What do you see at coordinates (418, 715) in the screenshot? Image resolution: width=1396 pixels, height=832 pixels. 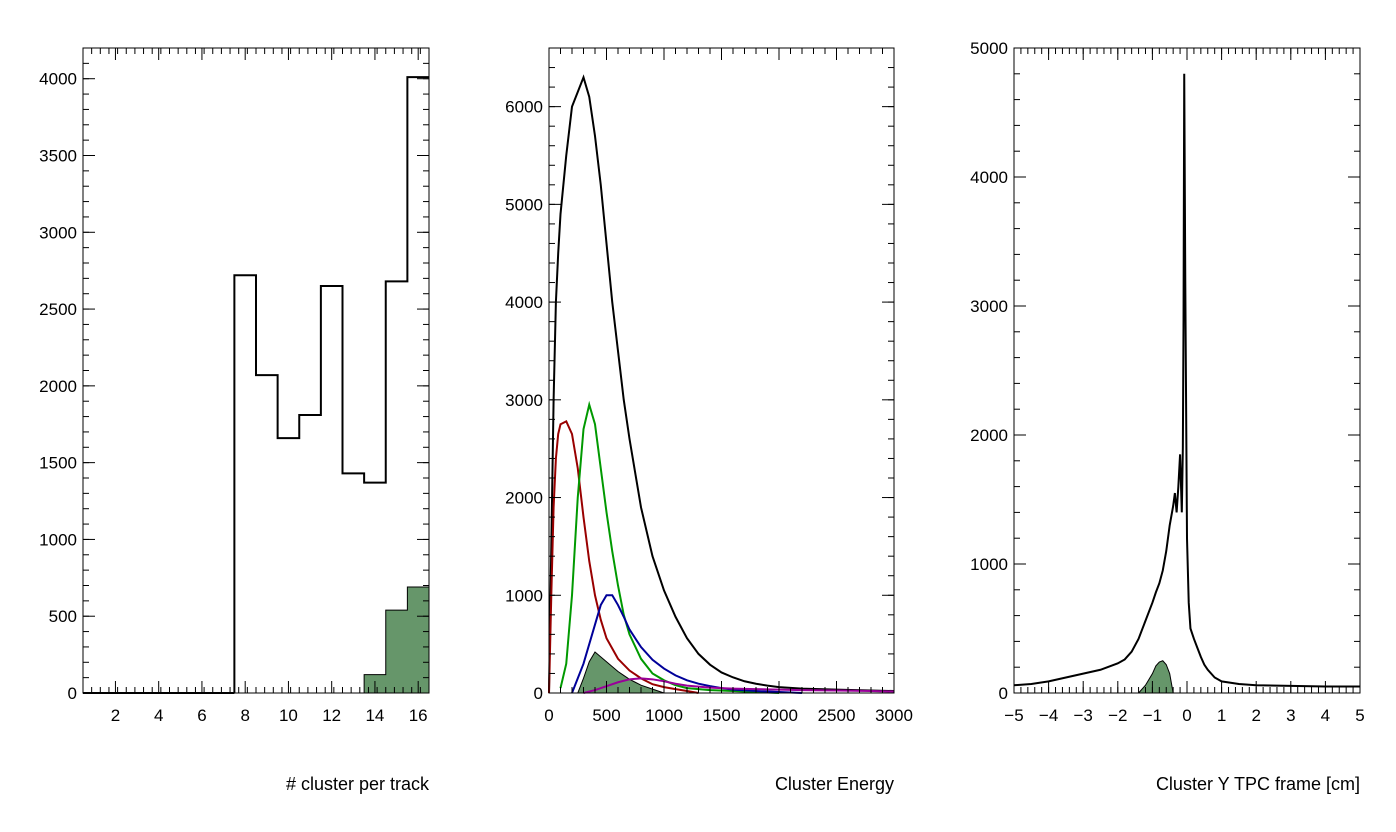 I see `cpt-x-tick-label: 16` at bounding box center [418, 715].